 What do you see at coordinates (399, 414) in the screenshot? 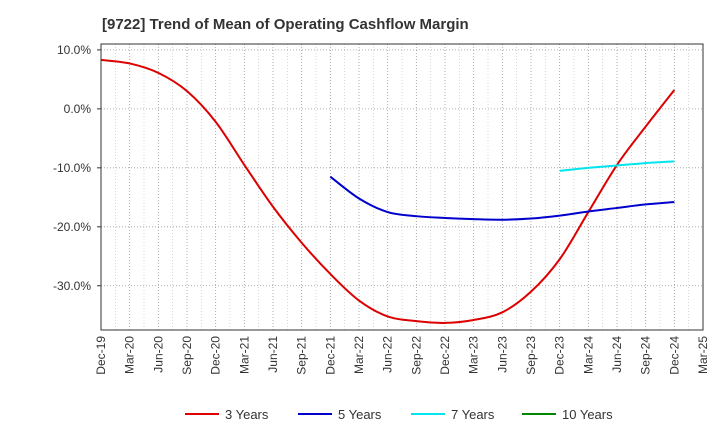
I see `legend: 3 Years 5 Years 7 Years 10 Years` at bounding box center [399, 414].